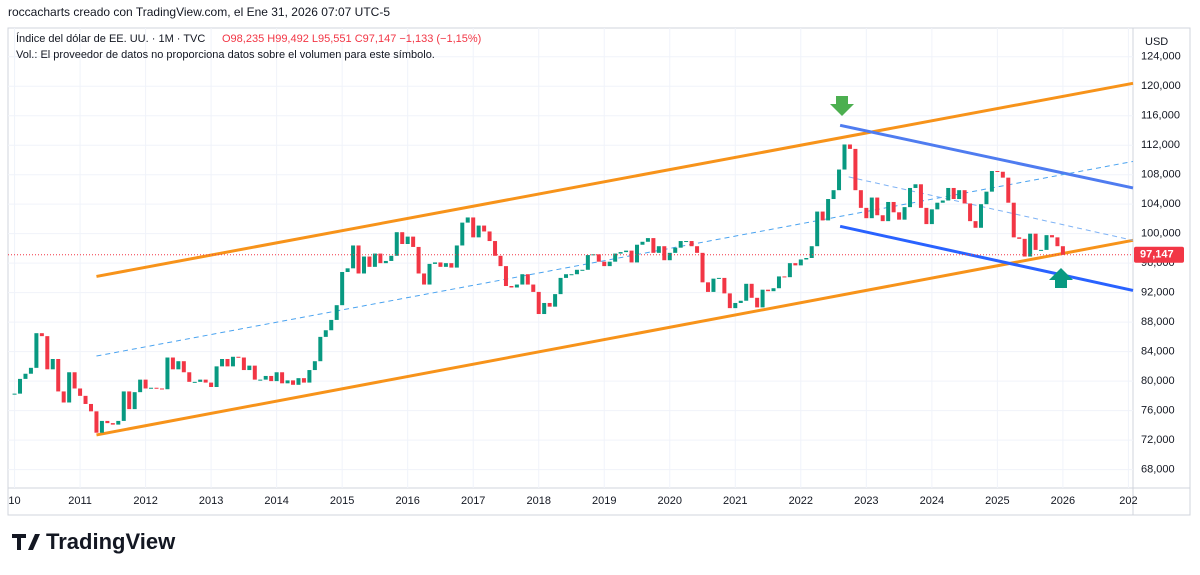  I want to click on y-tick-label: 112,000, so click(1160, 145).